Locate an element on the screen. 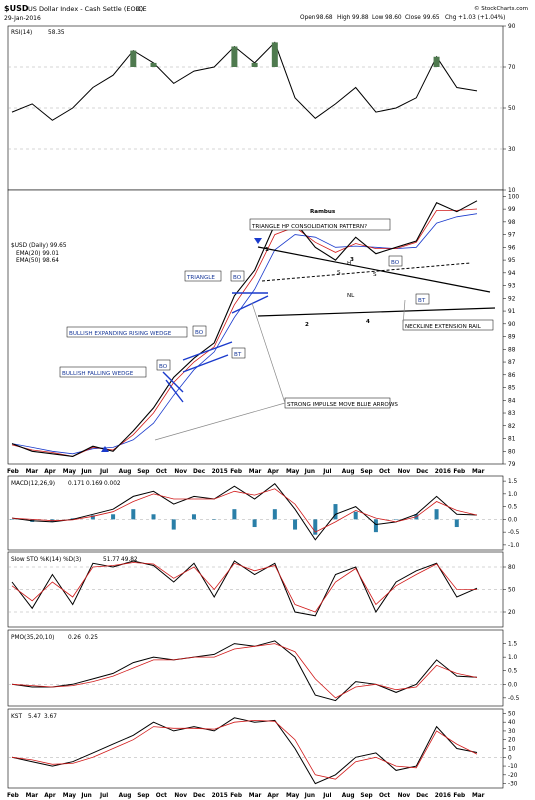 This screenshot has height=800, width=535. pmo-signal-line is located at coordinates (244, 671).